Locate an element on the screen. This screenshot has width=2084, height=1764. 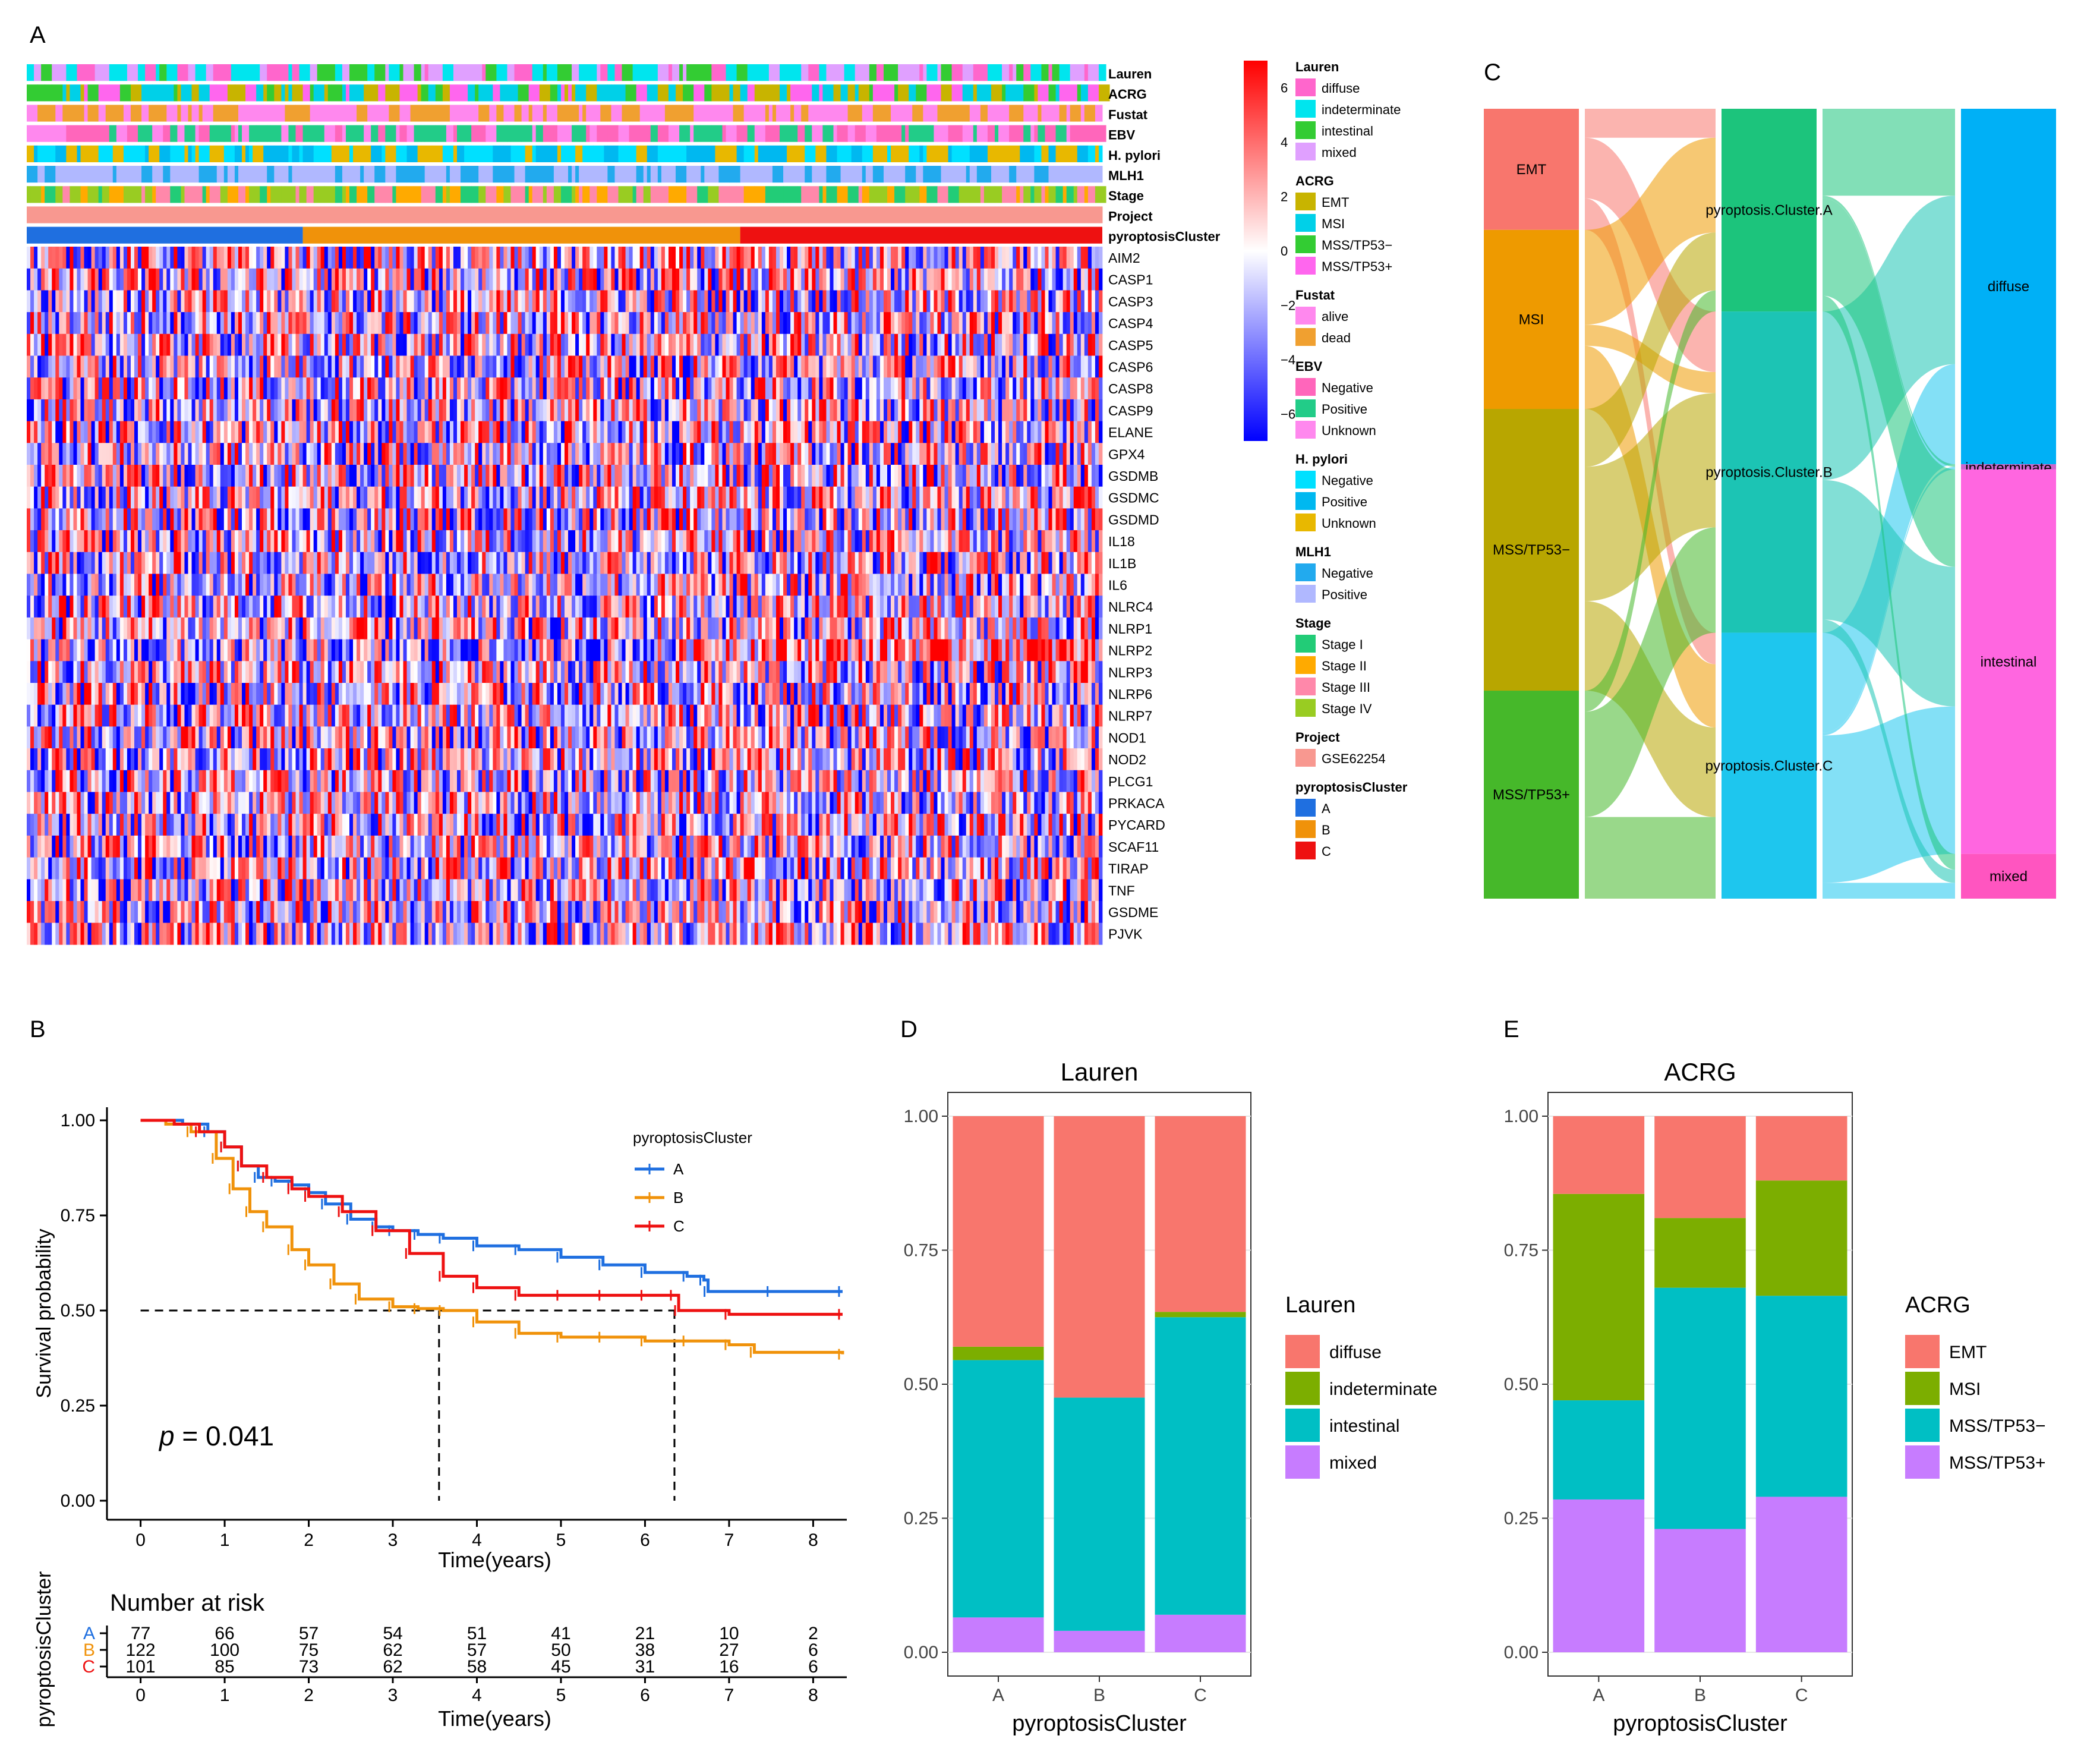
gene-label: GSDMC is located at coordinates (1133, 498).